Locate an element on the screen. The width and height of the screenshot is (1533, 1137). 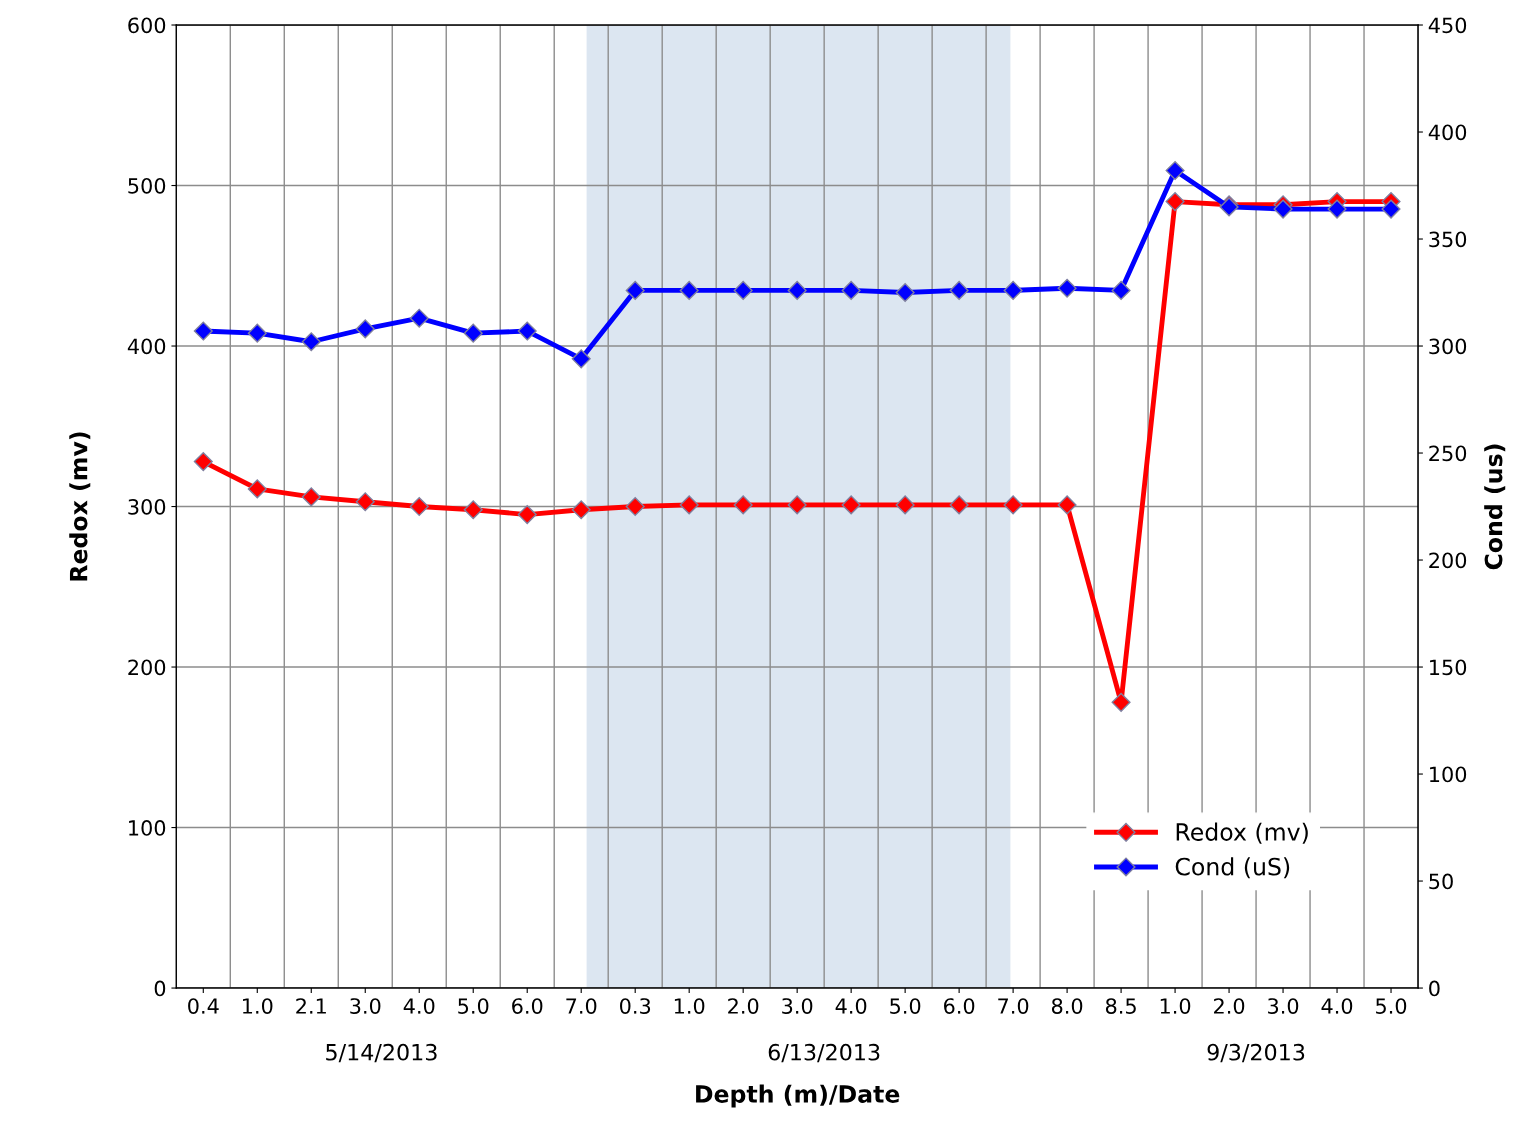
y2-tick-label: 100 is located at coordinates (1448, 774).